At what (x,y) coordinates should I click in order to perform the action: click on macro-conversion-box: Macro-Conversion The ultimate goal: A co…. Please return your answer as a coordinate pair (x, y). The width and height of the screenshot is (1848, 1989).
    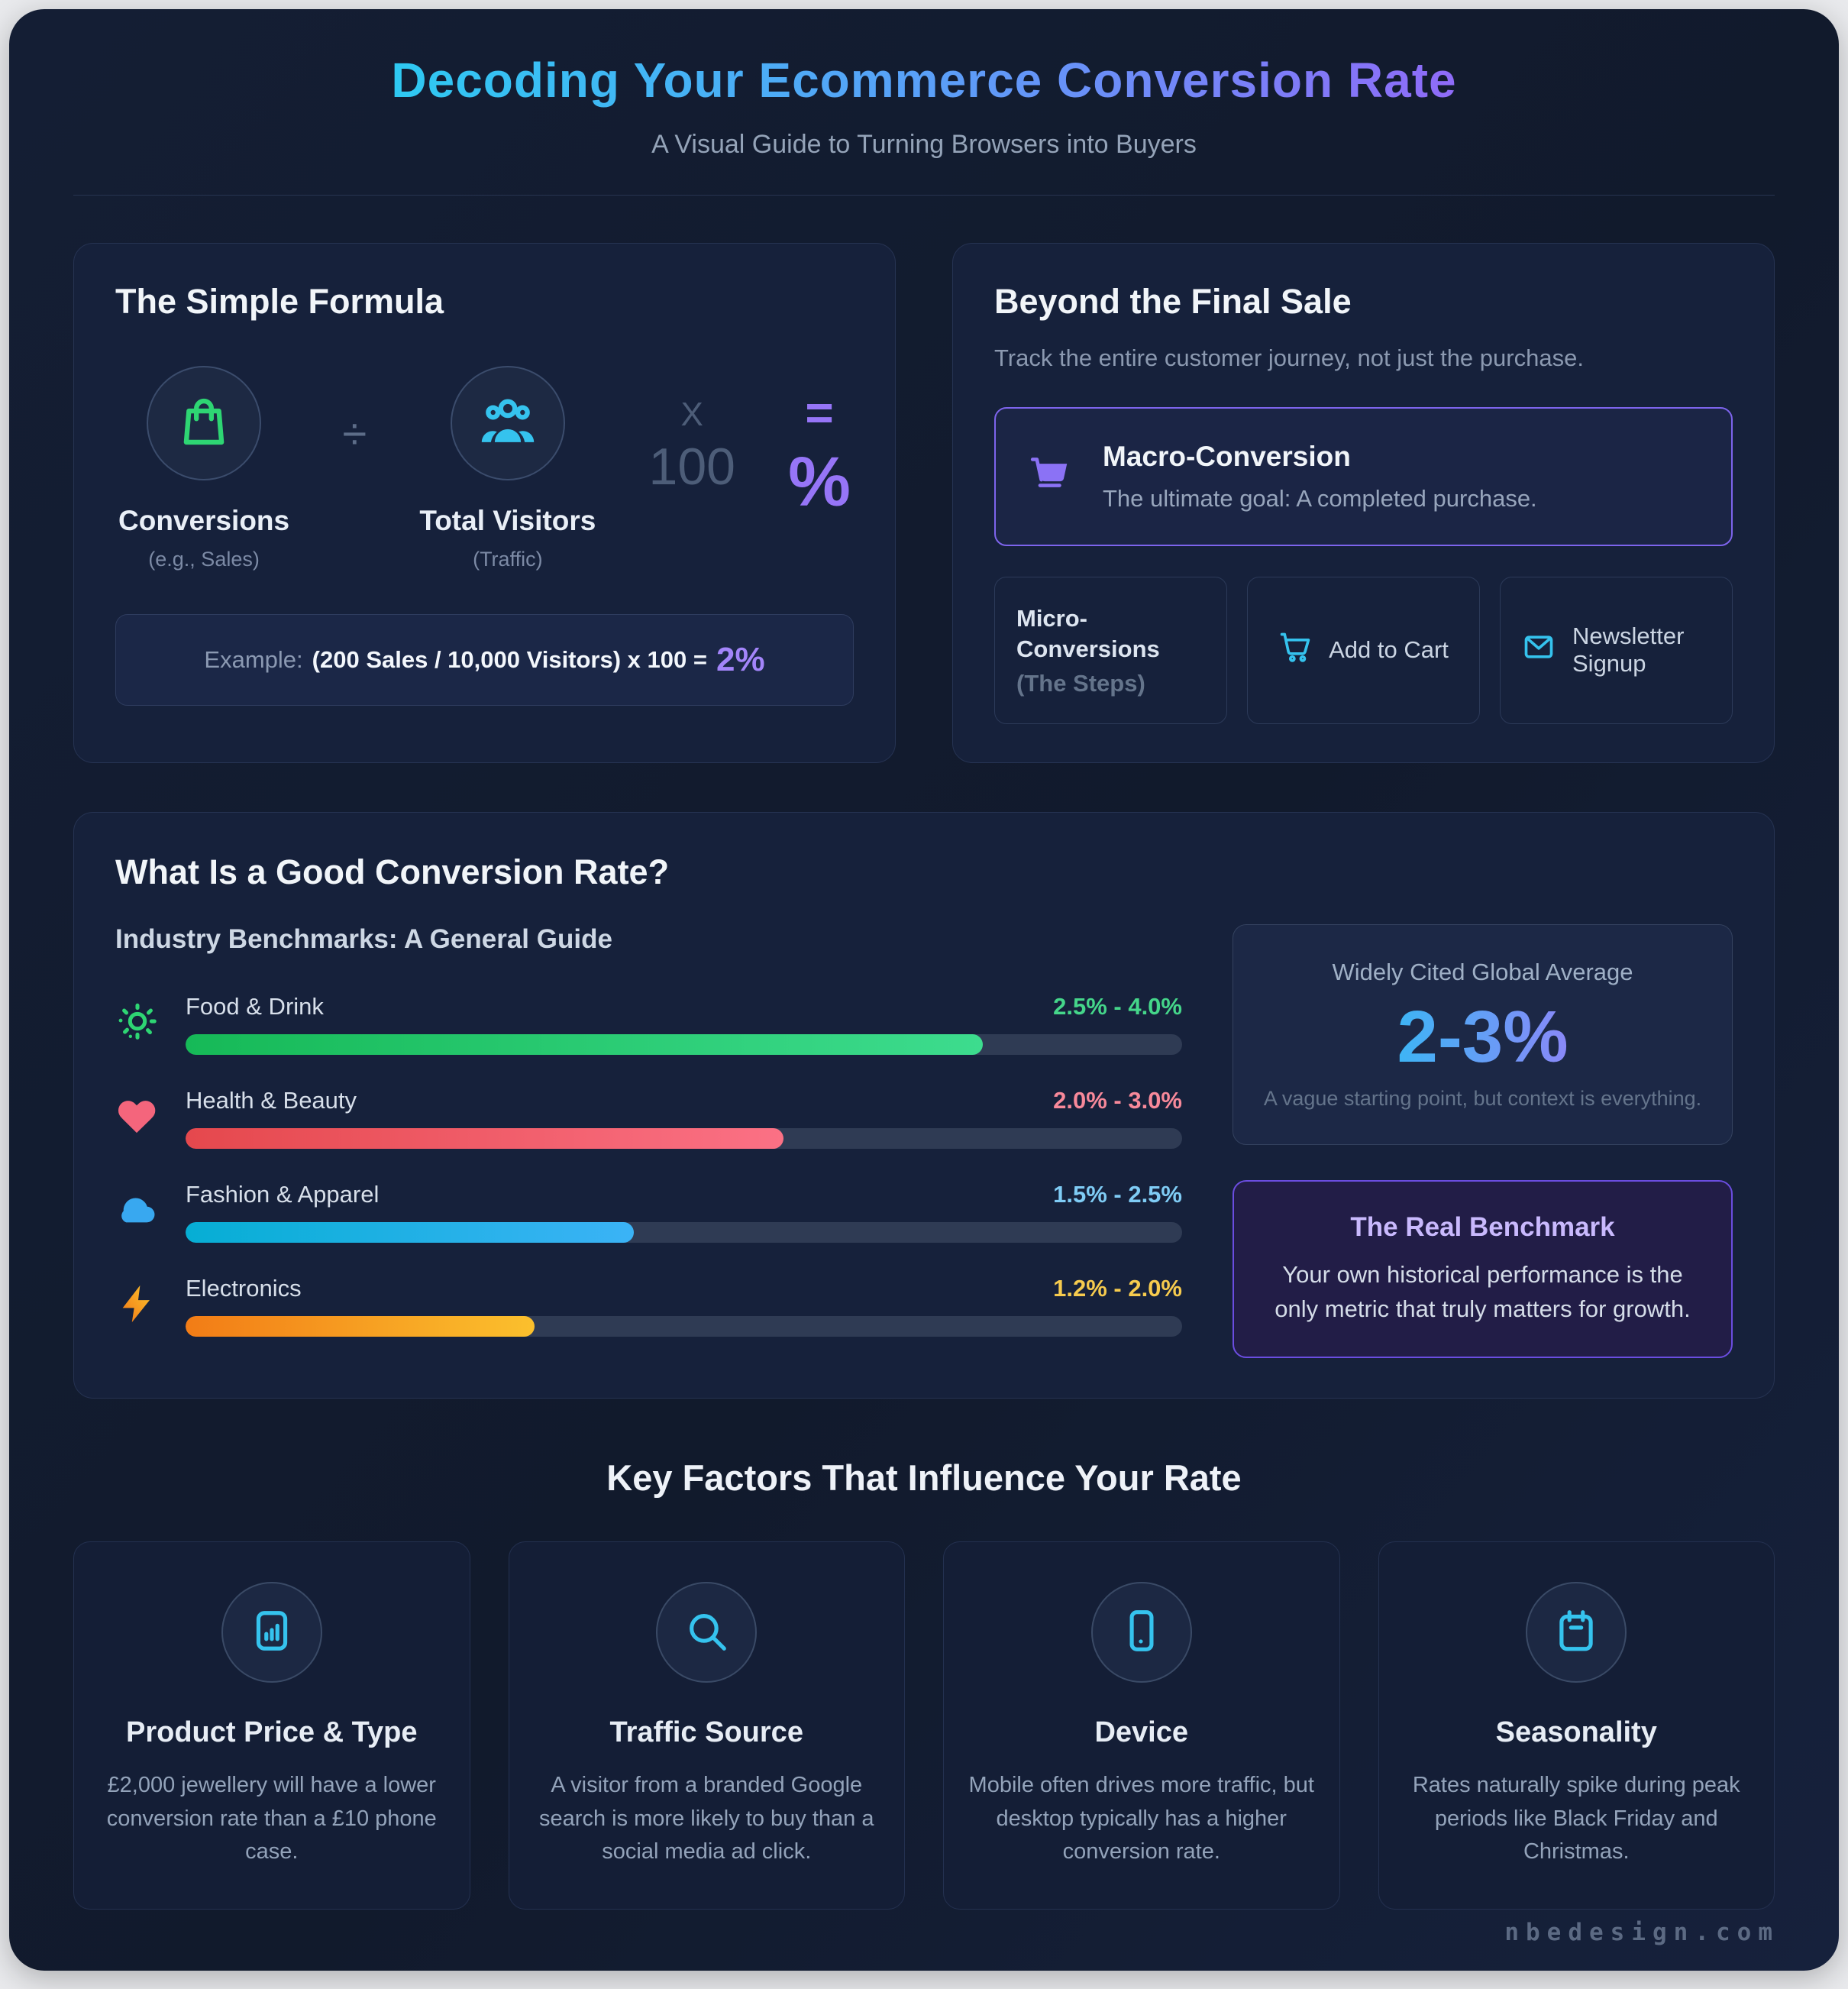
    Looking at the image, I should click on (1363, 476).